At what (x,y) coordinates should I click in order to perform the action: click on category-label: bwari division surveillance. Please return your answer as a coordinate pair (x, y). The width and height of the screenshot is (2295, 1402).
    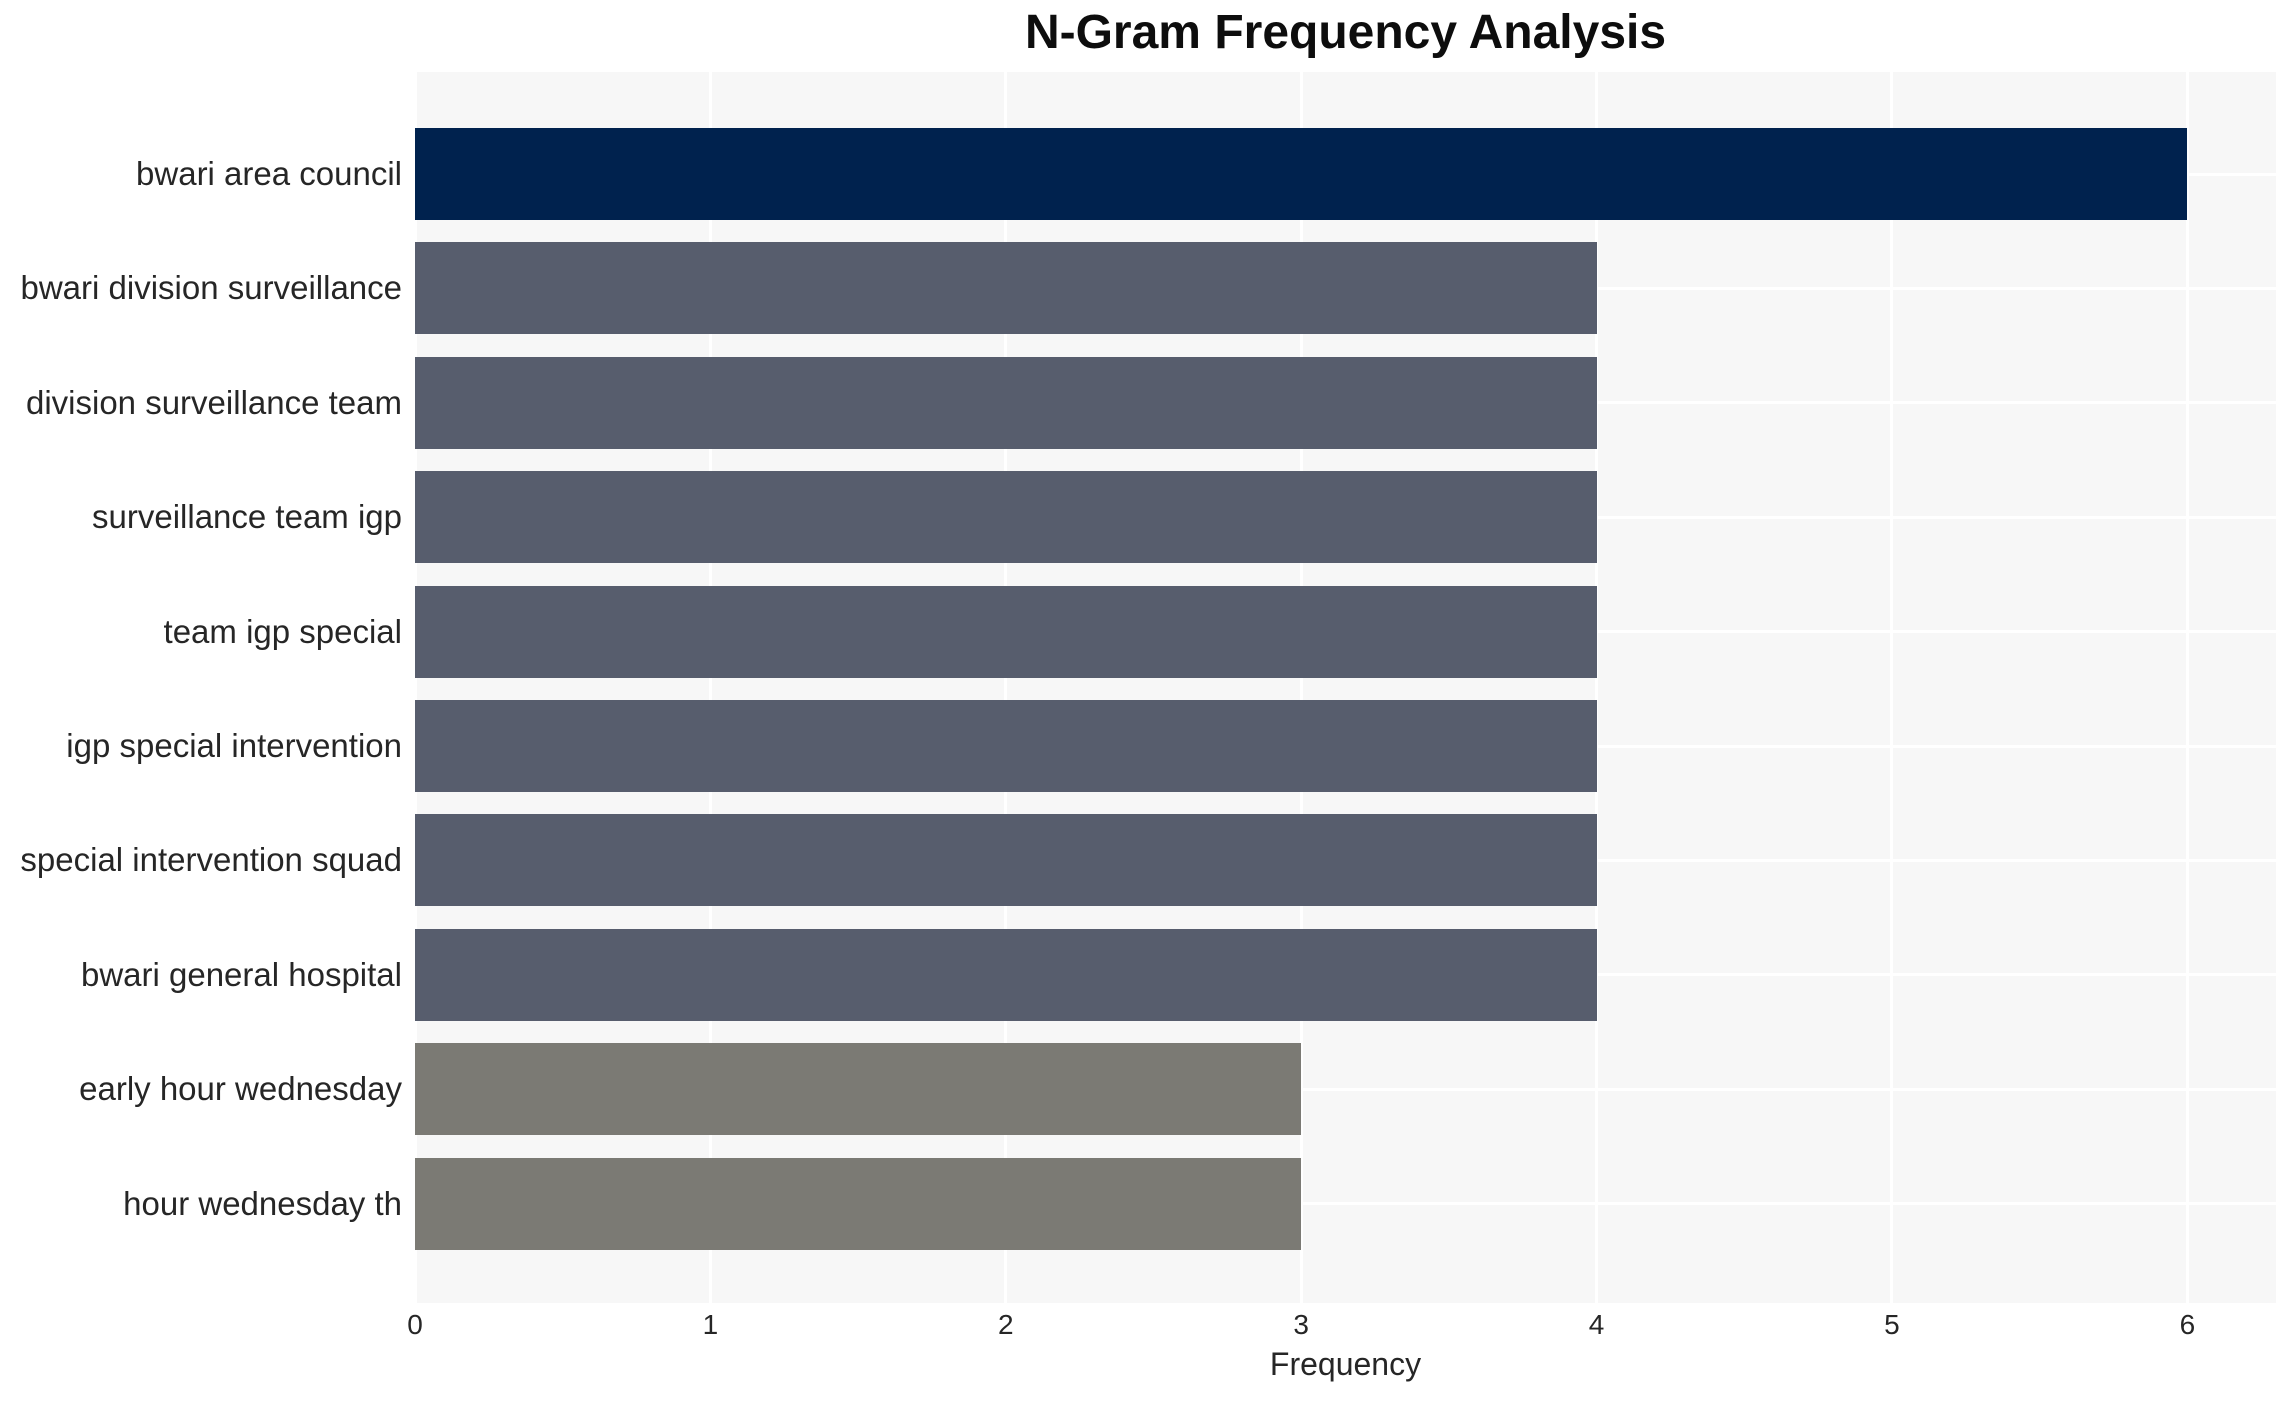
    Looking at the image, I should click on (211, 288).